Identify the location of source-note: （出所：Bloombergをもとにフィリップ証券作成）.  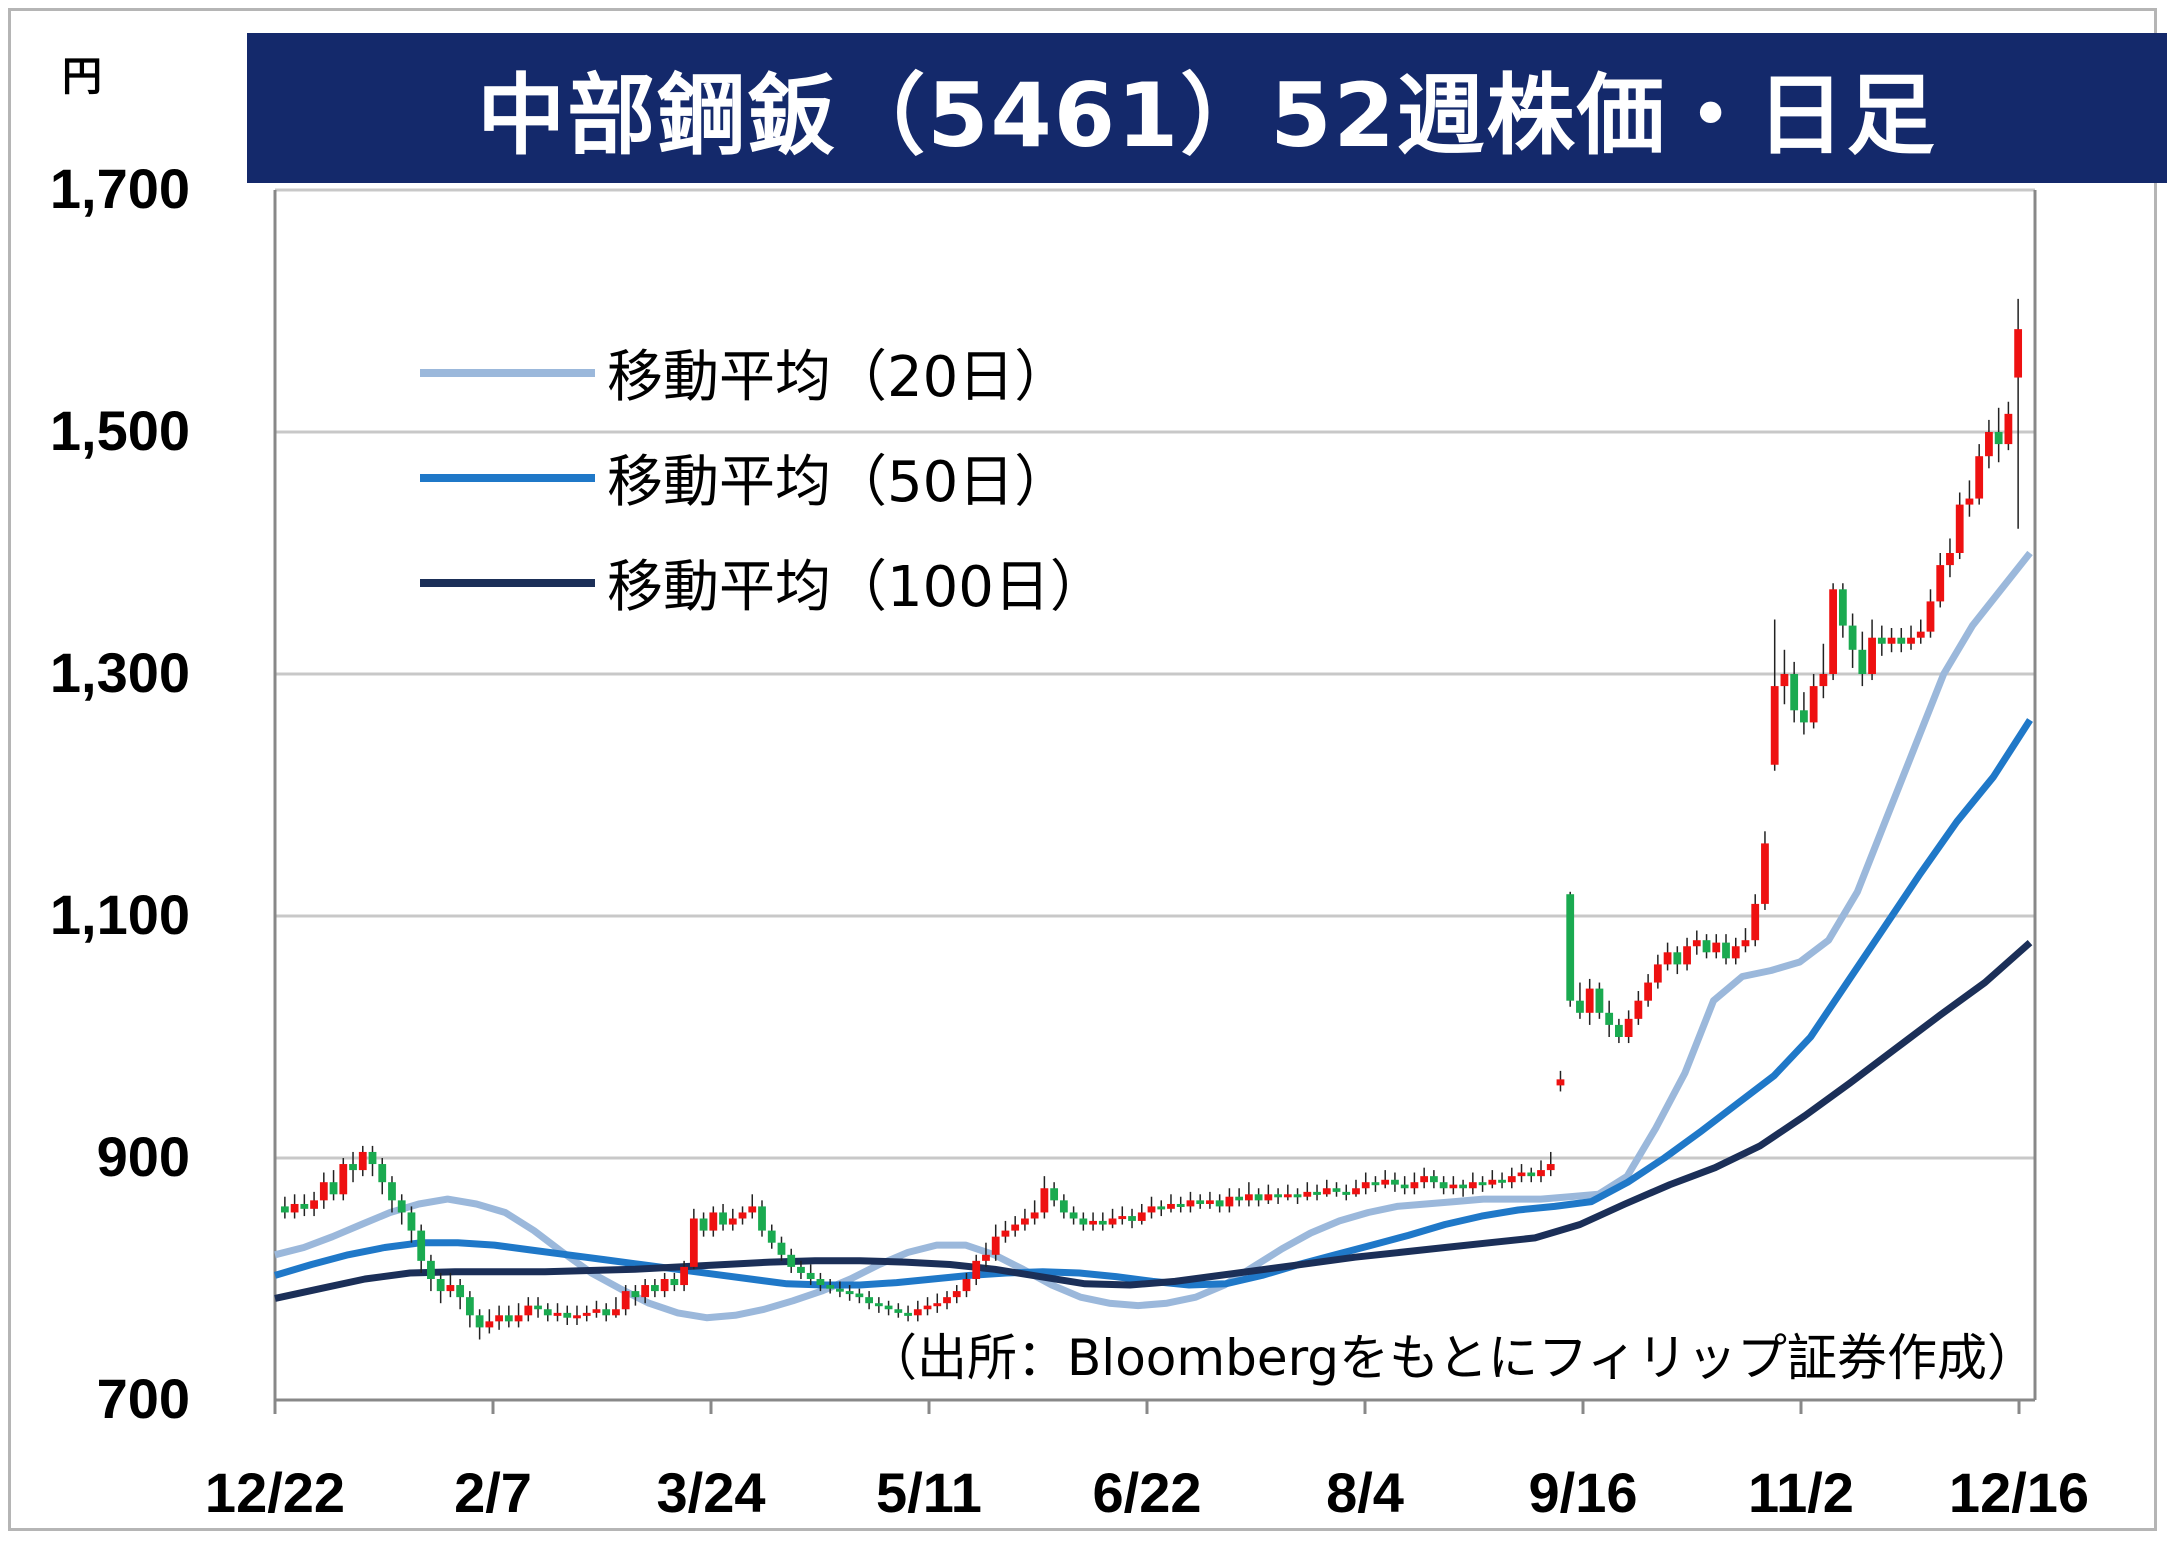
(1452, 1358).